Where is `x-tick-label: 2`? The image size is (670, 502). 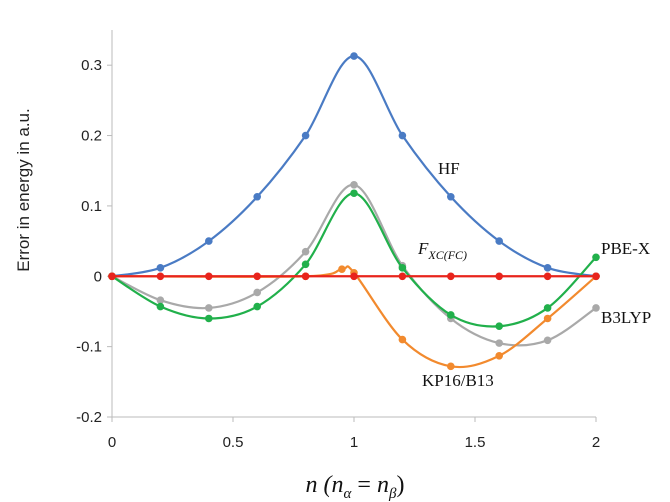
x-tick-label: 2 is located at coordinates (596, 442).